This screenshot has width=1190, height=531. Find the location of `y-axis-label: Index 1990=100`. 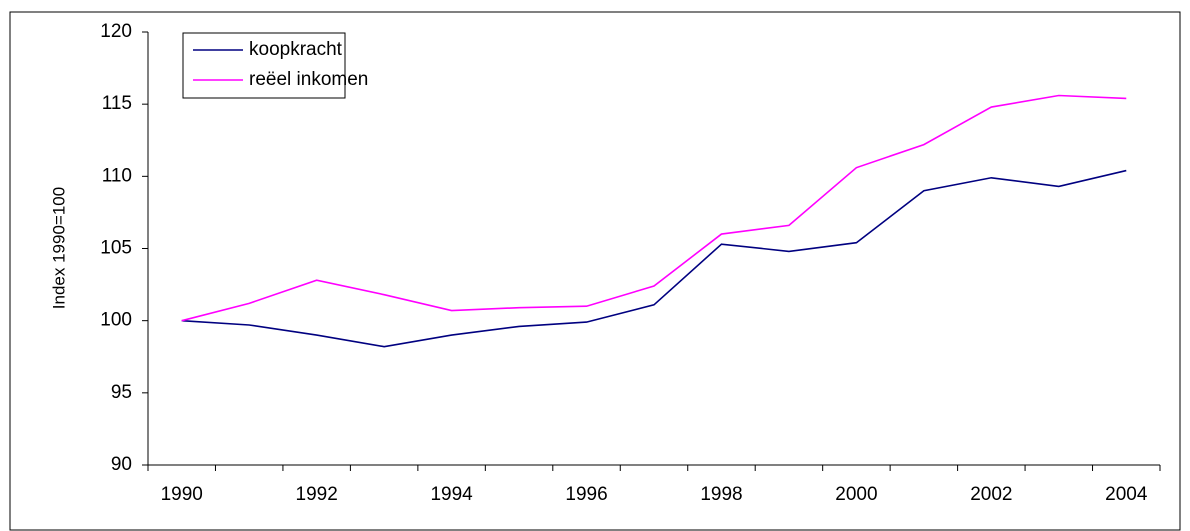

y-axis-label: Index 1990=100 is located at coordinates (58, 248).